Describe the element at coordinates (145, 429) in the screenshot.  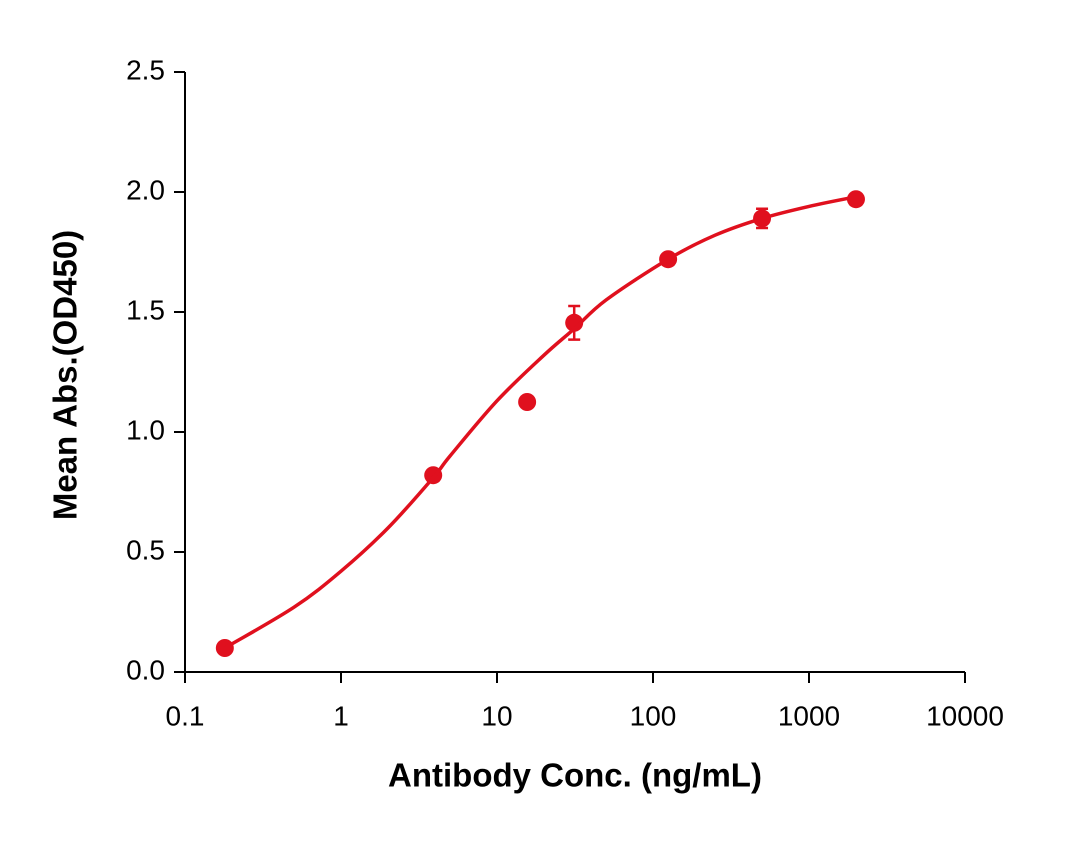
I see `y-tick-label: 1.0` at that location.